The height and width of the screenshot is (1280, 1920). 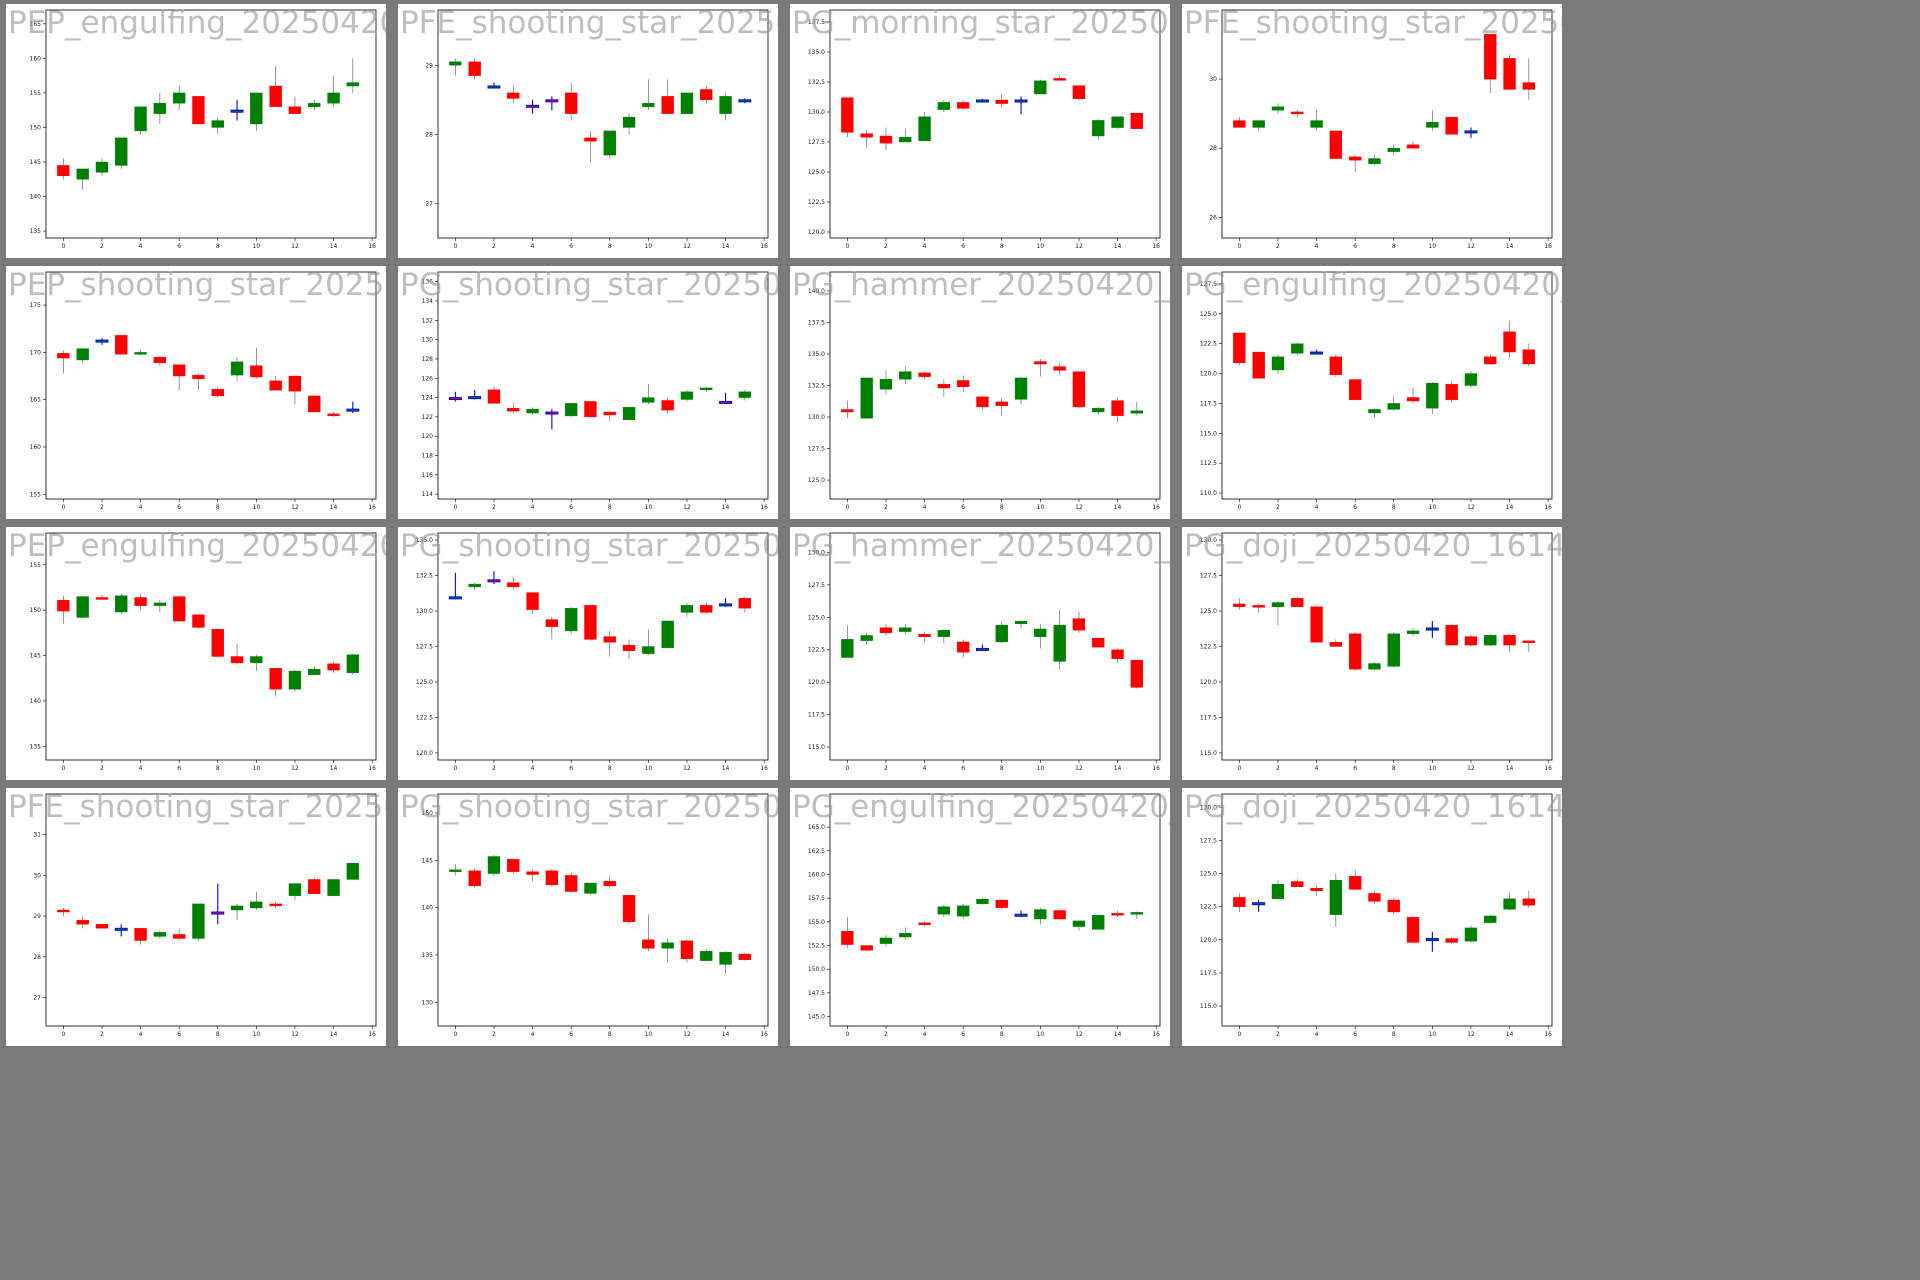 I want to click on y-tick-label: 125.0, so click(x=424, y=682).